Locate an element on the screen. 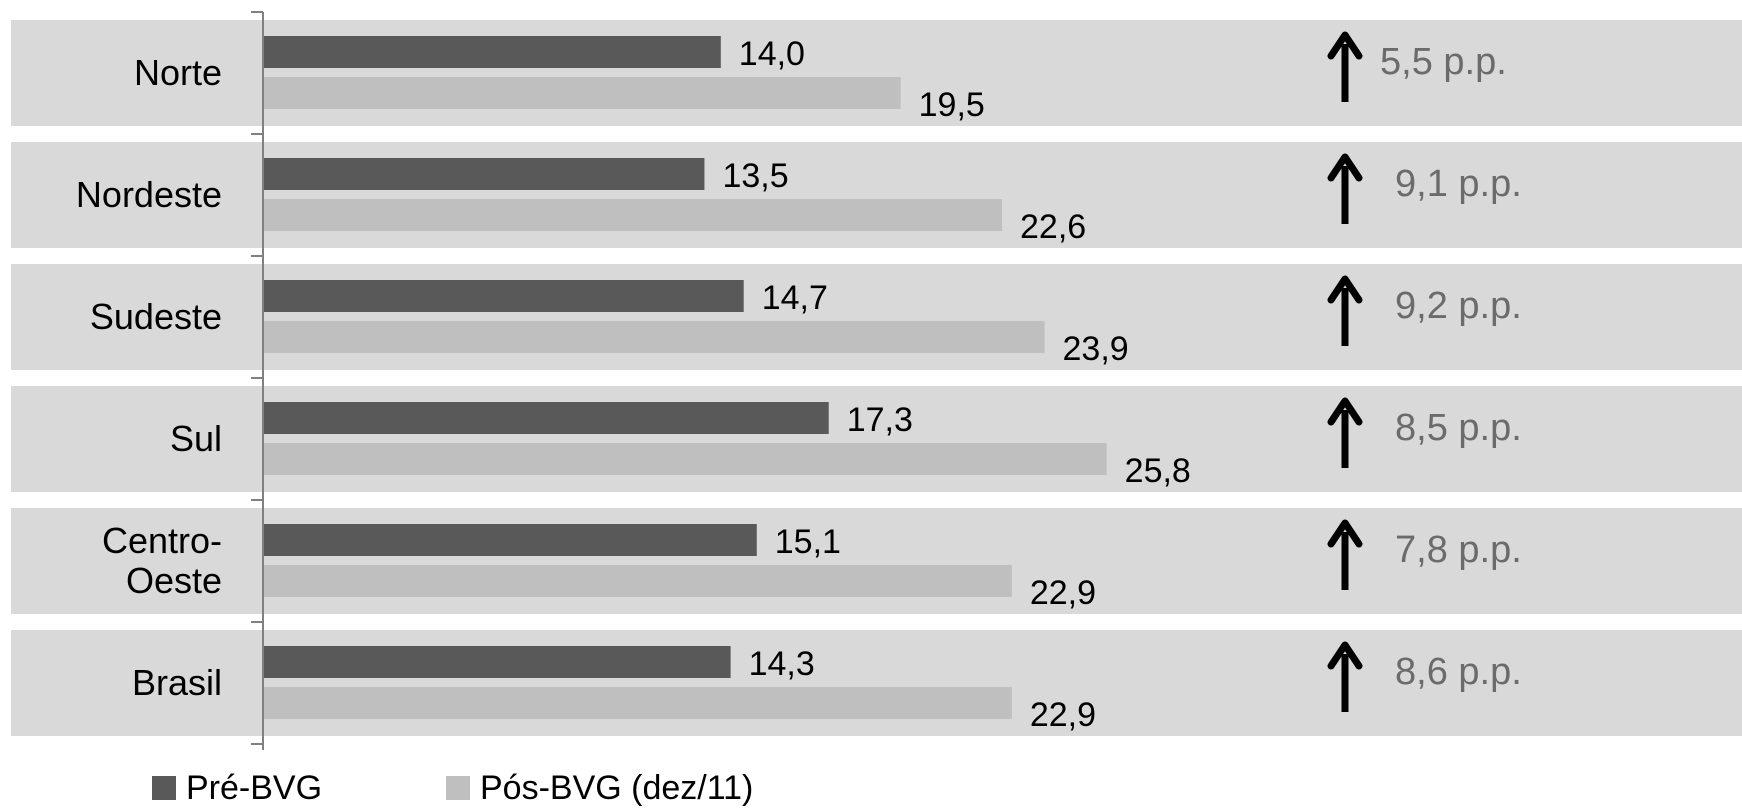 This screenshot has width=1742, height=808. legend-pre-swatch is located at coordinates (164, 788).